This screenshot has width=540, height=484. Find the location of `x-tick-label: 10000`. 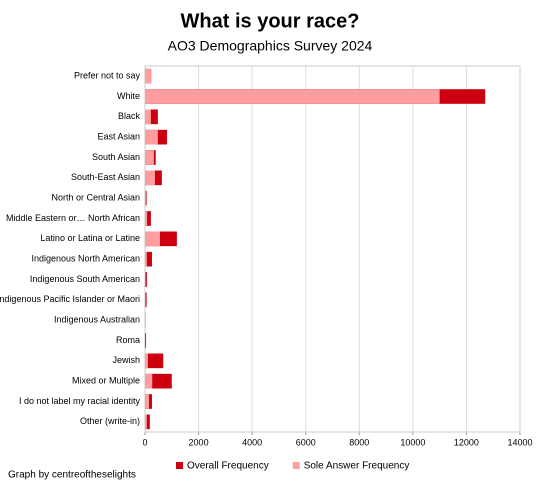

x-tick-label: 10000 is located at coordinates (412, 442).